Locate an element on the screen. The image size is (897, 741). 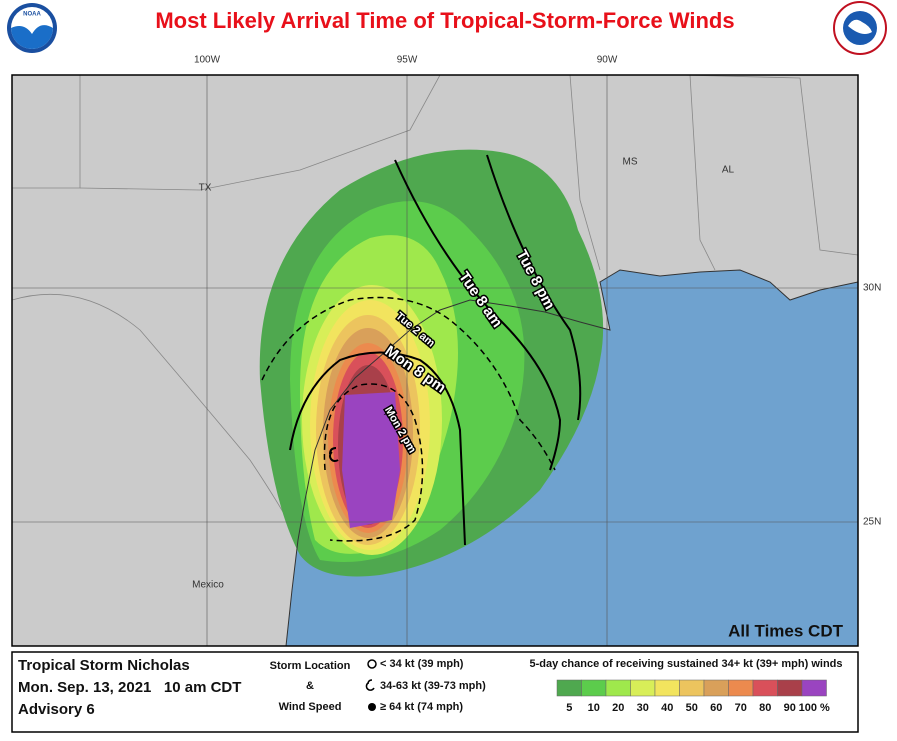
scale-label: 90 is located at coordinates (790, 708).